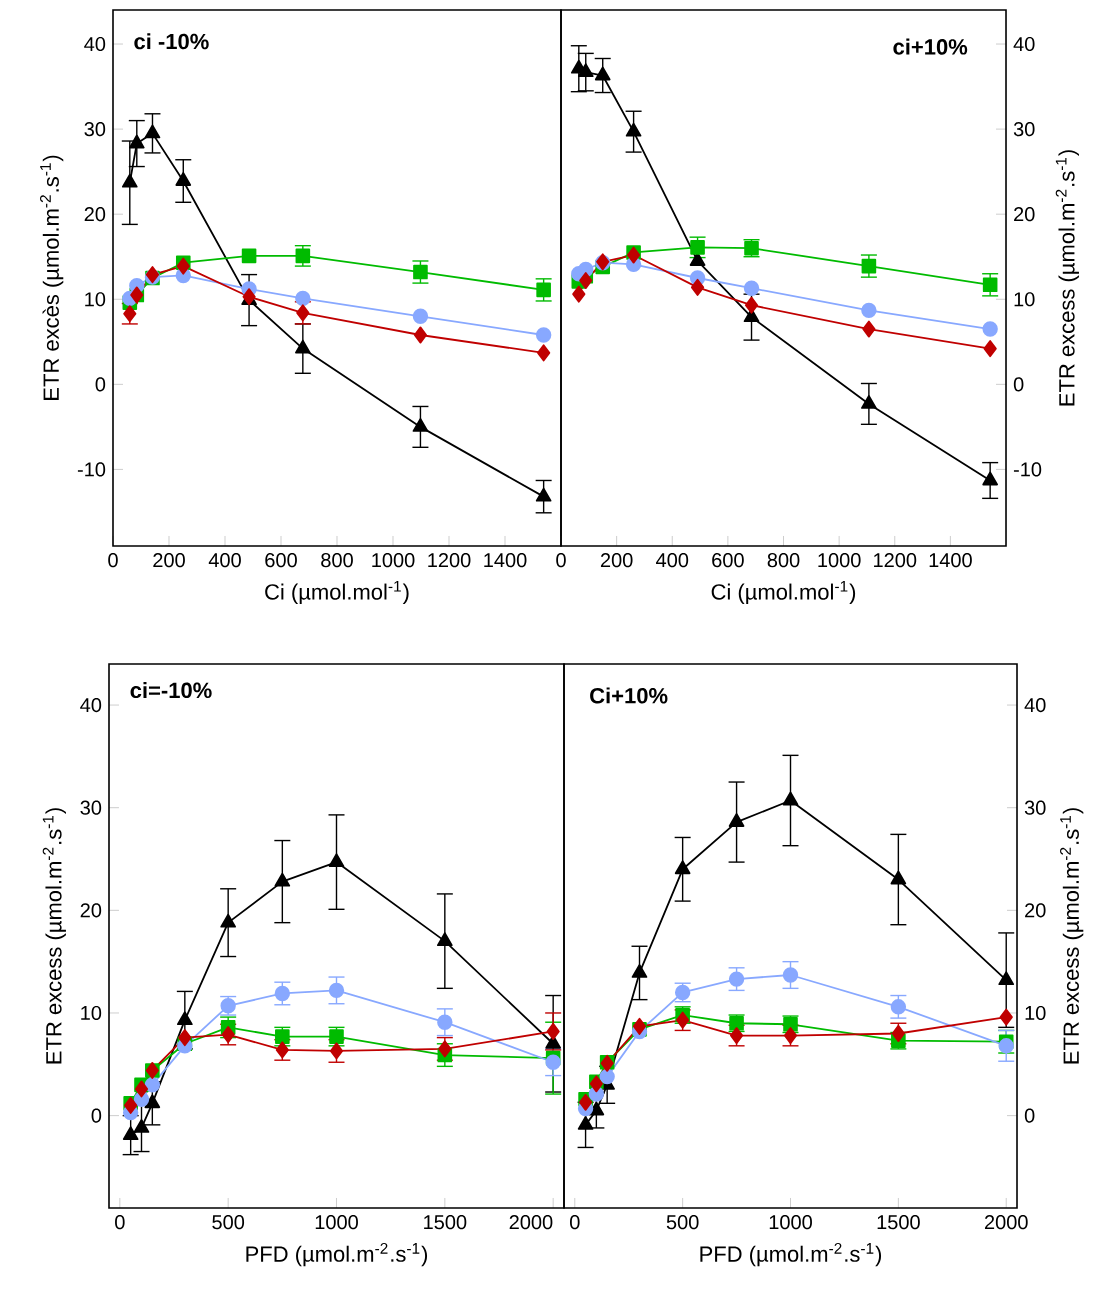 The width and height of the screenshot is (1115, 1306). What do you see at coordinates (171, 41) in the screenshot?
I see `annotation: ci -10%` at bounding box center [171, 41].